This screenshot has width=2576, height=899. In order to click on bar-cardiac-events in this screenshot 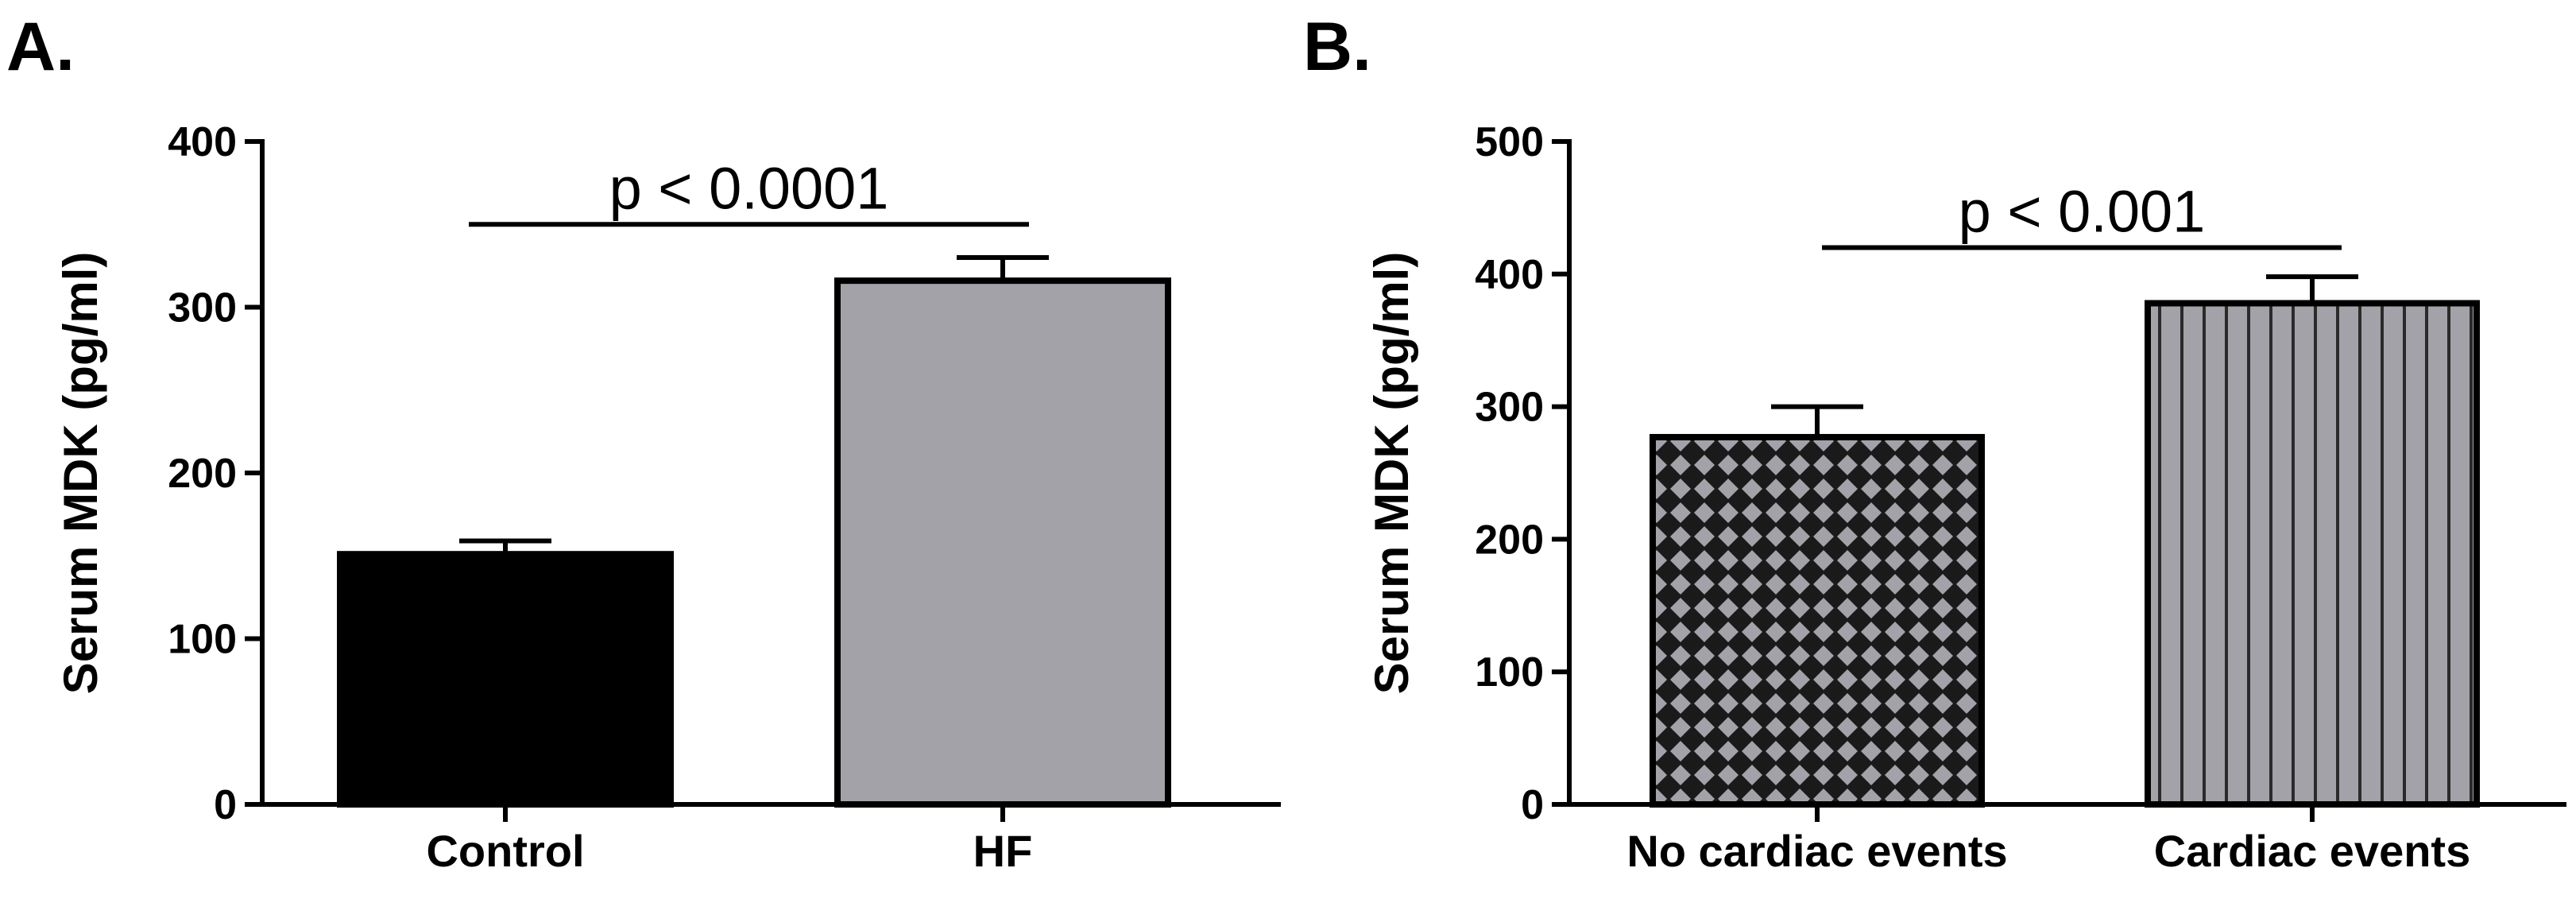, I will do `click(2312, 554)`.